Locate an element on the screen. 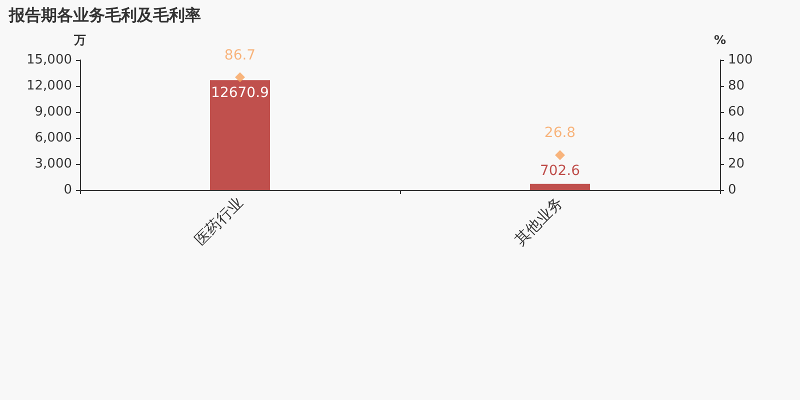 This screenshot has width=800, height=400. data-label: 26.8 is located at coordinates (560, 133).